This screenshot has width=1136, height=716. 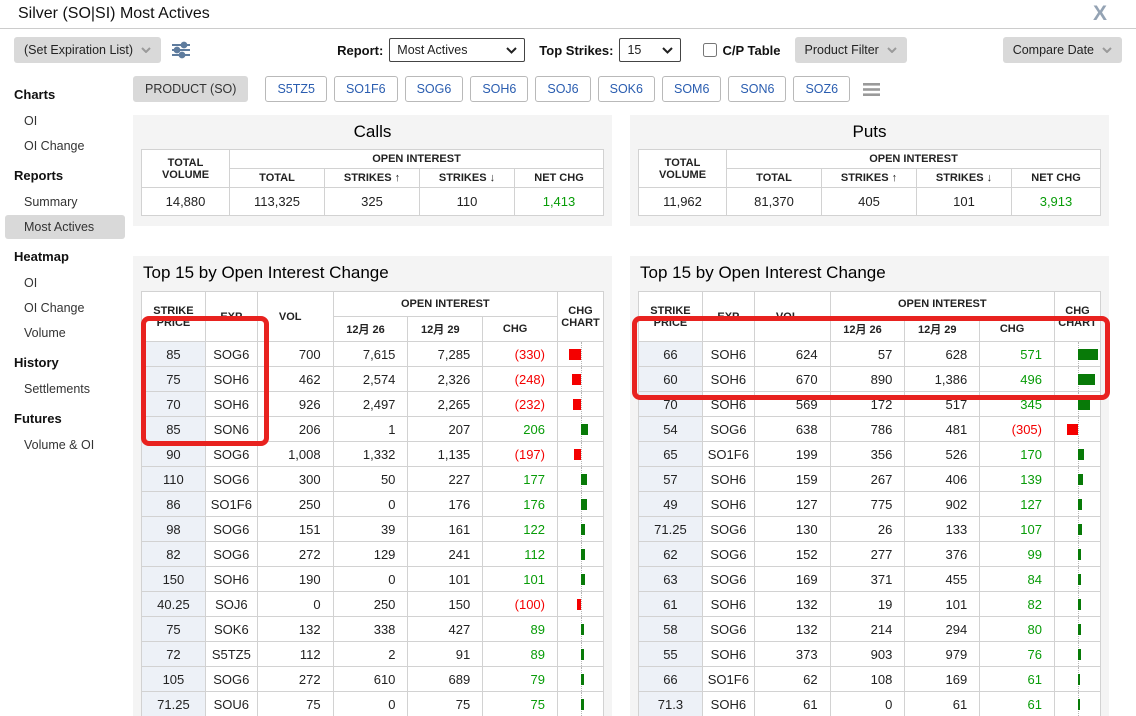 I want to click on vol-cell: 112, so click(x=295, y=654).